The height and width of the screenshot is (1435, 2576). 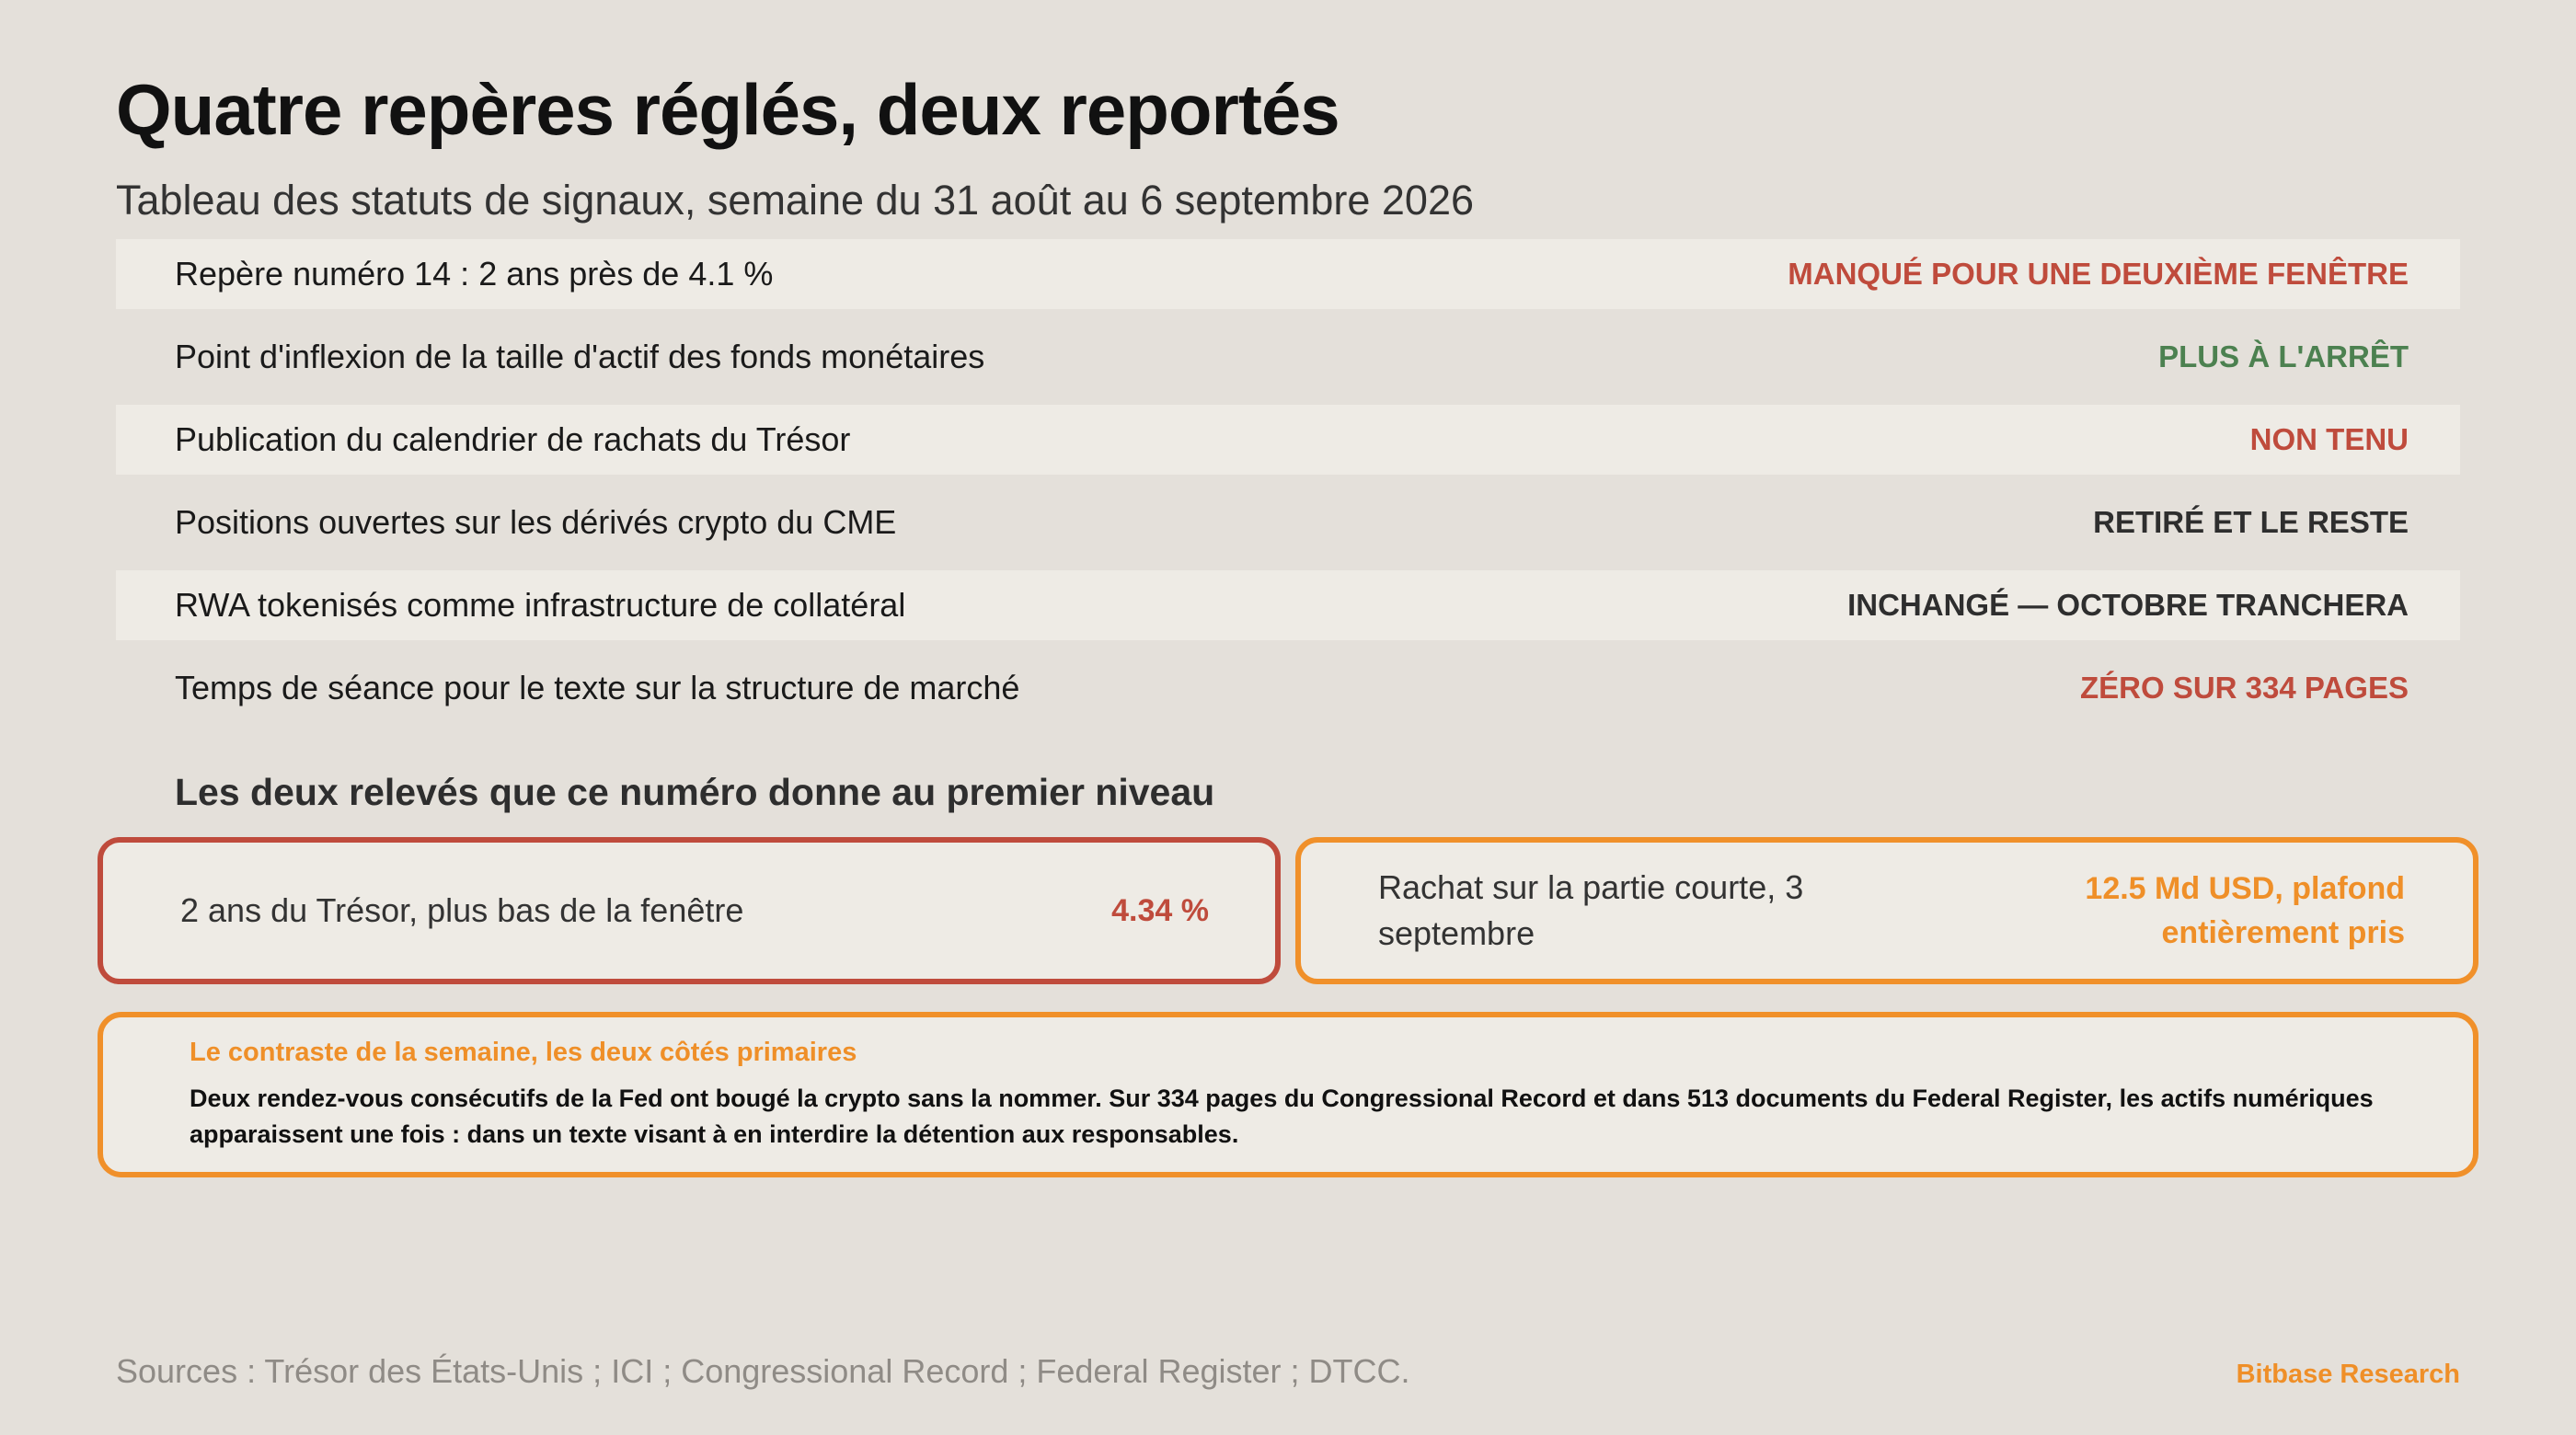 What do you see at coordinates (2098, 274) in the screenshot?
I see `status-row-value: MANQUÉ POUR UNE DEUXIÈME FENÊTRE` at bounding box center [2098, 274].